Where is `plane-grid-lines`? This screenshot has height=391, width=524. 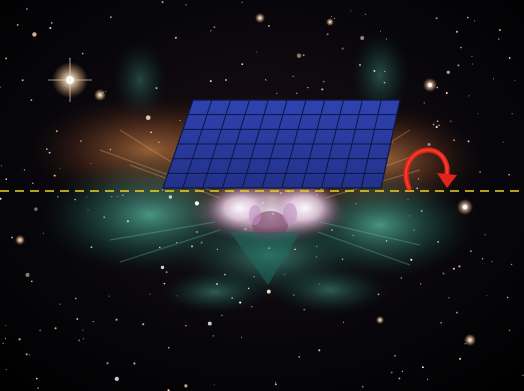
plane-grid-lines is located at coordinates (282, 144).